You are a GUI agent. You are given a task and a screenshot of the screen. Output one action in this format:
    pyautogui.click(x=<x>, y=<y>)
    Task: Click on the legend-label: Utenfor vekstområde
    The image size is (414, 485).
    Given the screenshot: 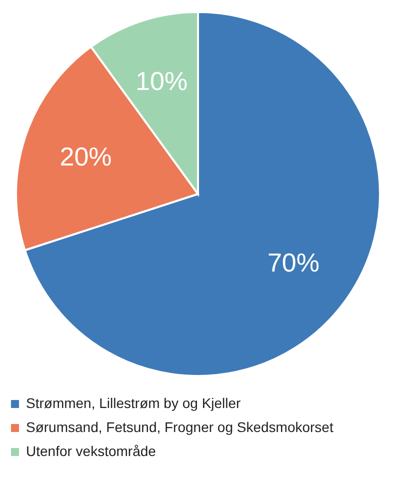 What is the action you would take?
    pyautogui.click(x=91, y=451)
    